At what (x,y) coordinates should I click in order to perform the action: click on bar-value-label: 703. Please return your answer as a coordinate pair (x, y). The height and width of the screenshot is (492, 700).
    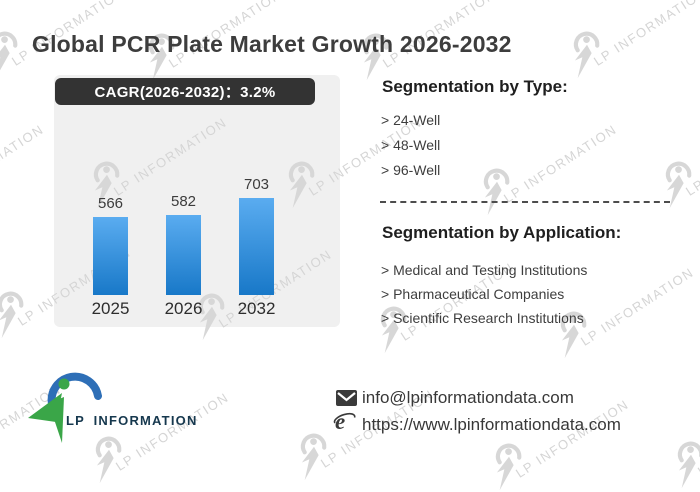
    Looking at the image, I should click on (256, 184).